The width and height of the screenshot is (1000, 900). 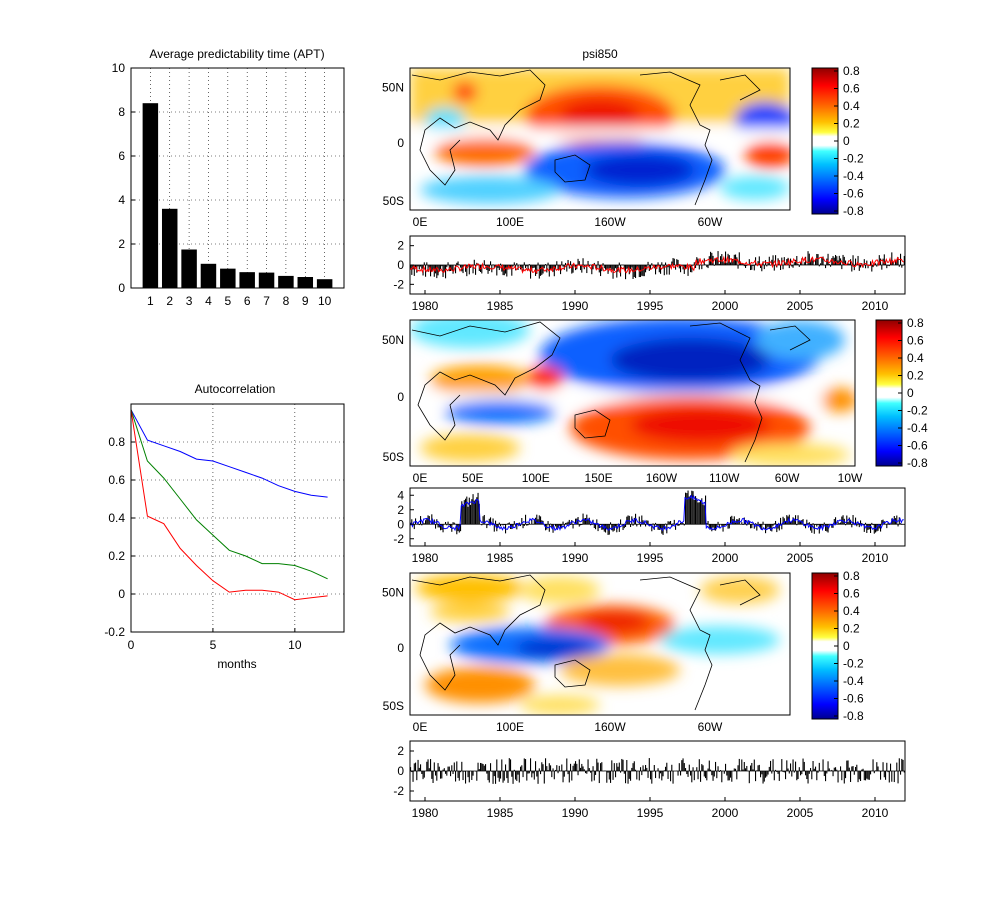 What do you see at coordinates (121, 200) in the screenshot?
I see `apt-y-tick-label: 4` at bounding box center [121, 200].